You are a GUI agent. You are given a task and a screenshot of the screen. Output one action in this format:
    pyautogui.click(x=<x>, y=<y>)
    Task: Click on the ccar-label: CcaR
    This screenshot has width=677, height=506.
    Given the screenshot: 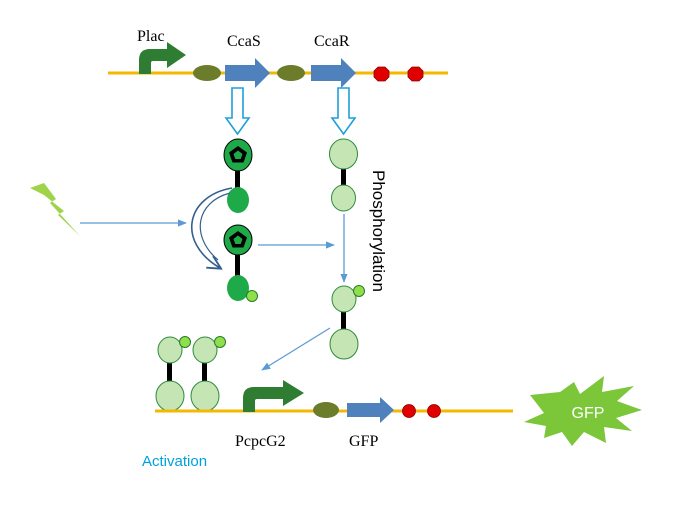 What is the action you would take?
    pyautogui.click(x=332, y=41)
    